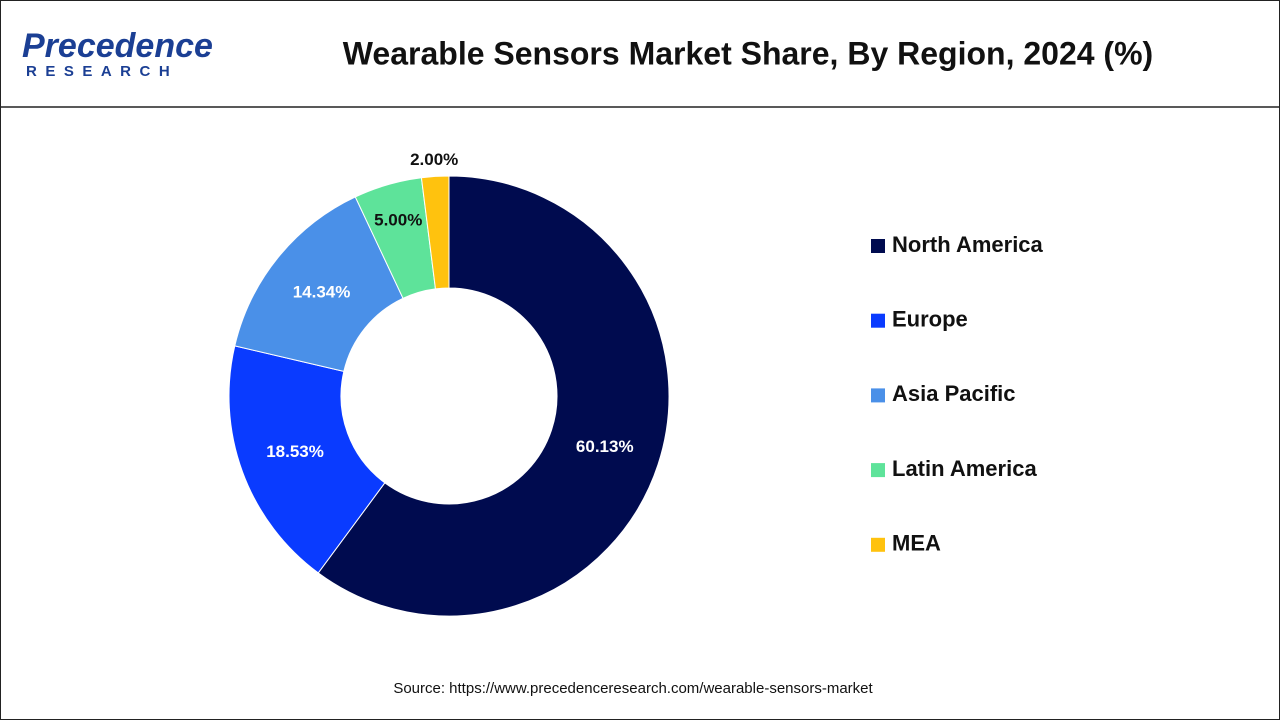  What do you see at coordinates (954, 393) in the screenshot?
I see `legend-label: Asia Pacific` at bounding box center [954, 393].